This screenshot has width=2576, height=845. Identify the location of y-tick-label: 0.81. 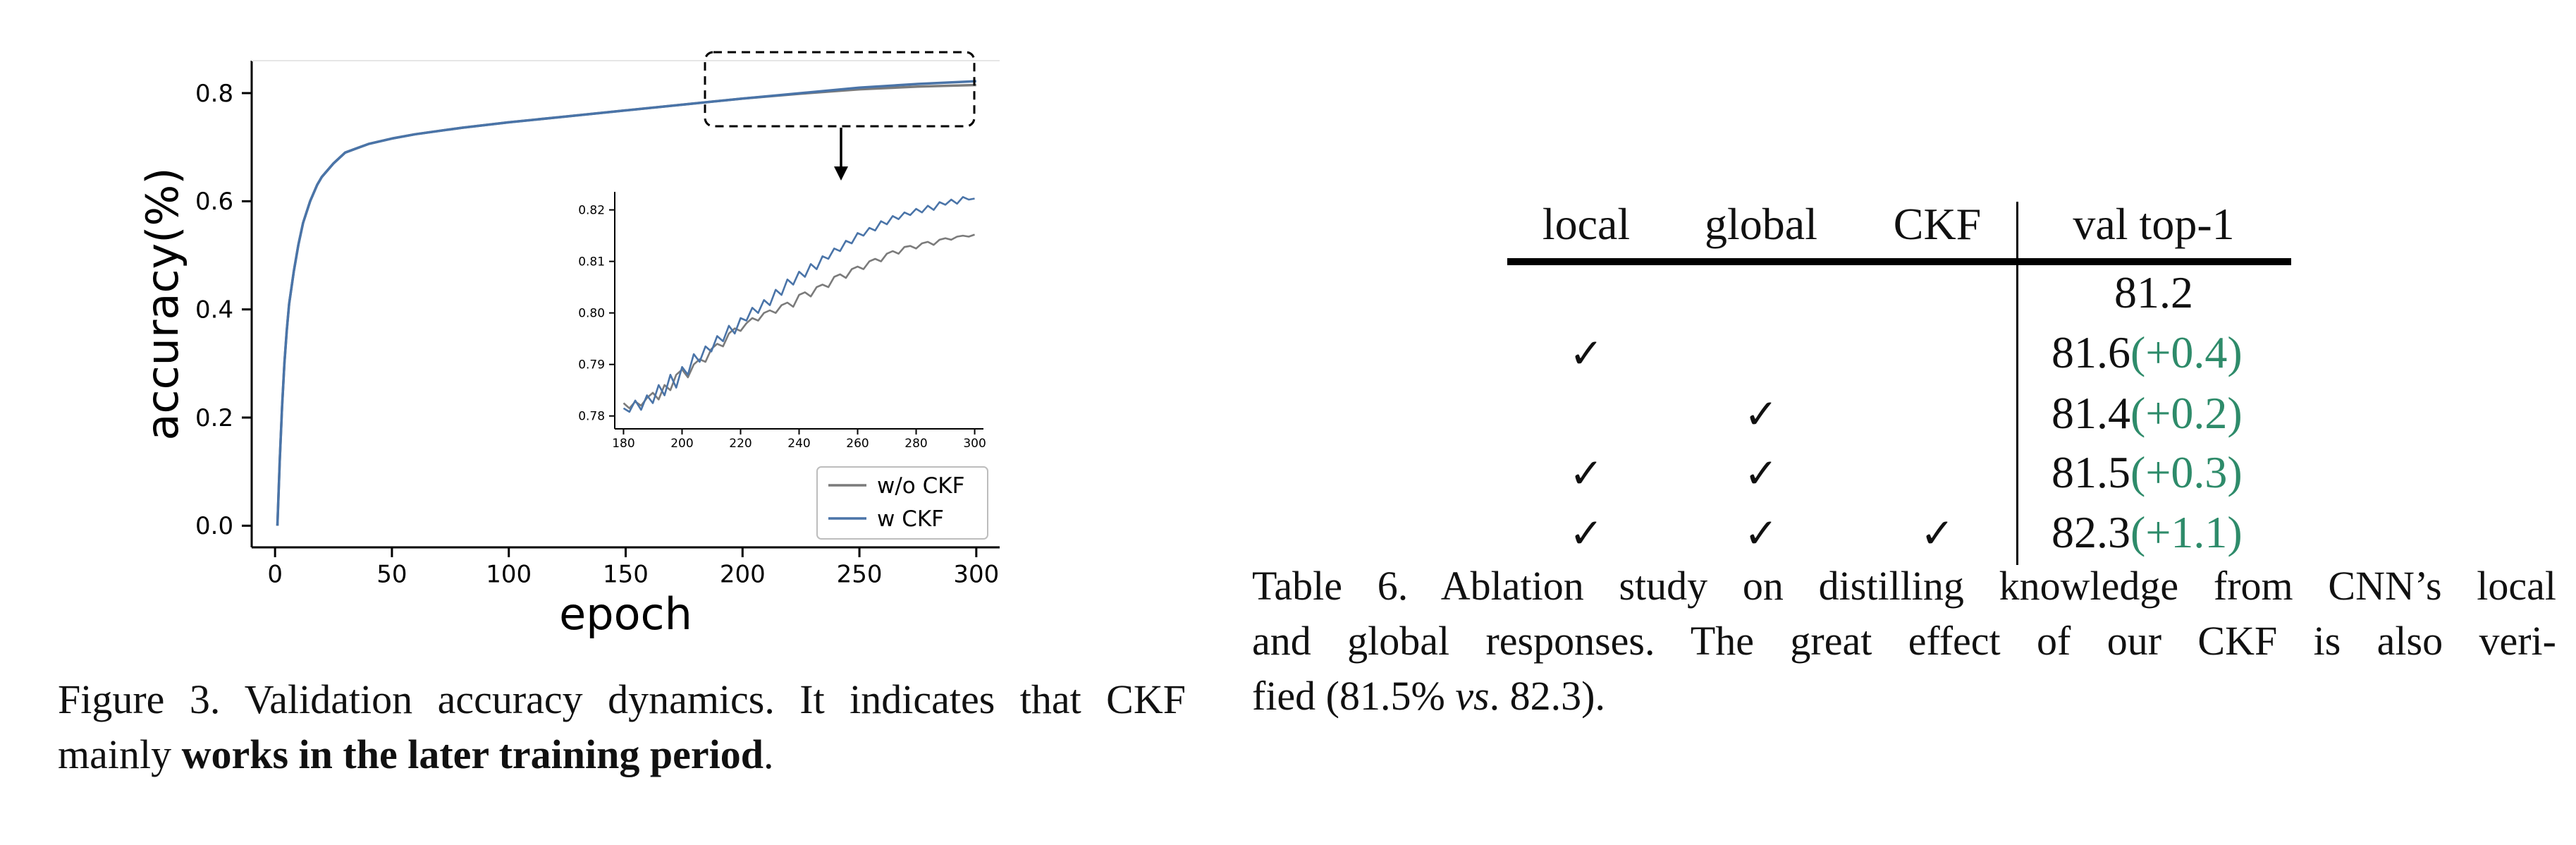
(591, 262).